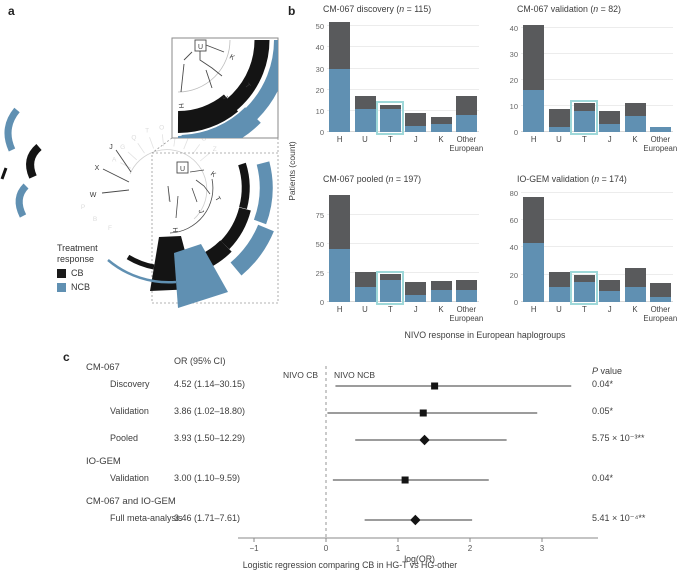 This screenshot has width=685, height=575. What do you see at coordinates (513, 221) in the screenshot?
I see `y-tick-label: 60` at bounding box center [513, 221].